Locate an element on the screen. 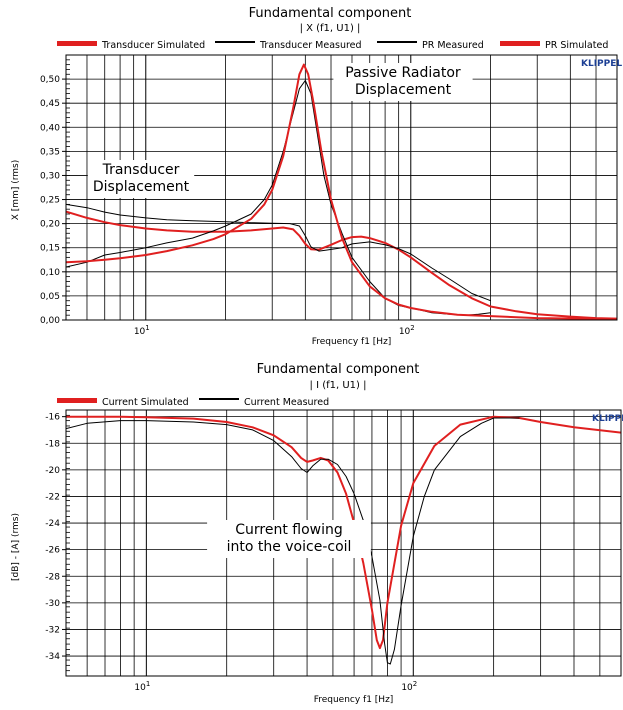 The height and width of the screenshot is (710, 623). legend-label: Transducer Simulated is located at coordinates (153, 45).